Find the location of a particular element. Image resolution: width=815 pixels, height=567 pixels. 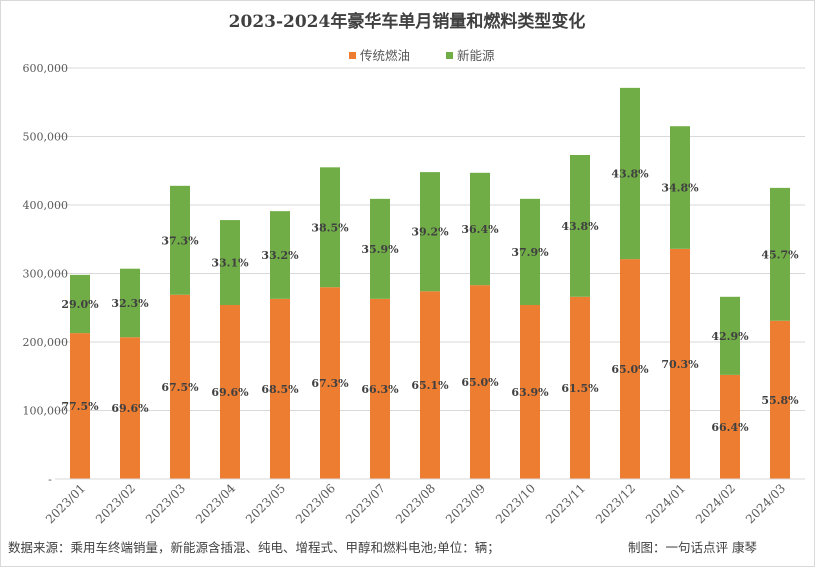

x-tick-label: 2023/05 is located at coordinates (265, 503).